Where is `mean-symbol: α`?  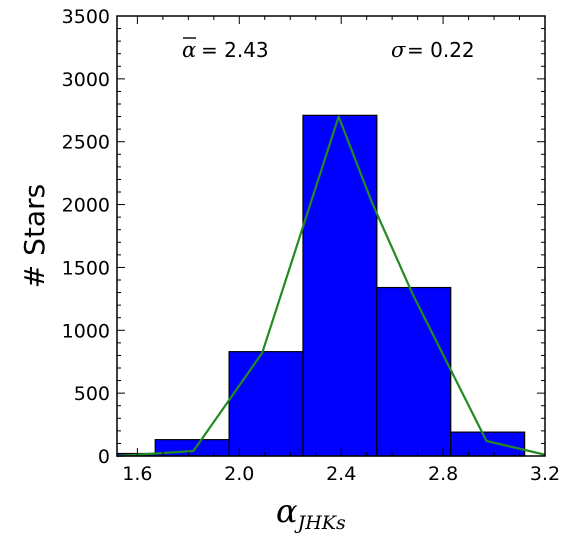 mean-symbol: α is located at coordinates (189, 50).